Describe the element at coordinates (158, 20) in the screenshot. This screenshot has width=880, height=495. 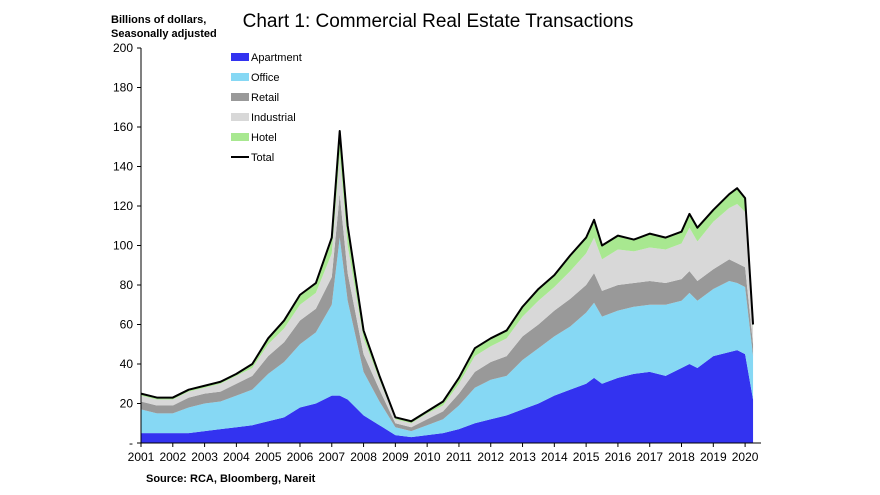
I see `y-axis-label-line-1: Billions of dollars,` at that location.